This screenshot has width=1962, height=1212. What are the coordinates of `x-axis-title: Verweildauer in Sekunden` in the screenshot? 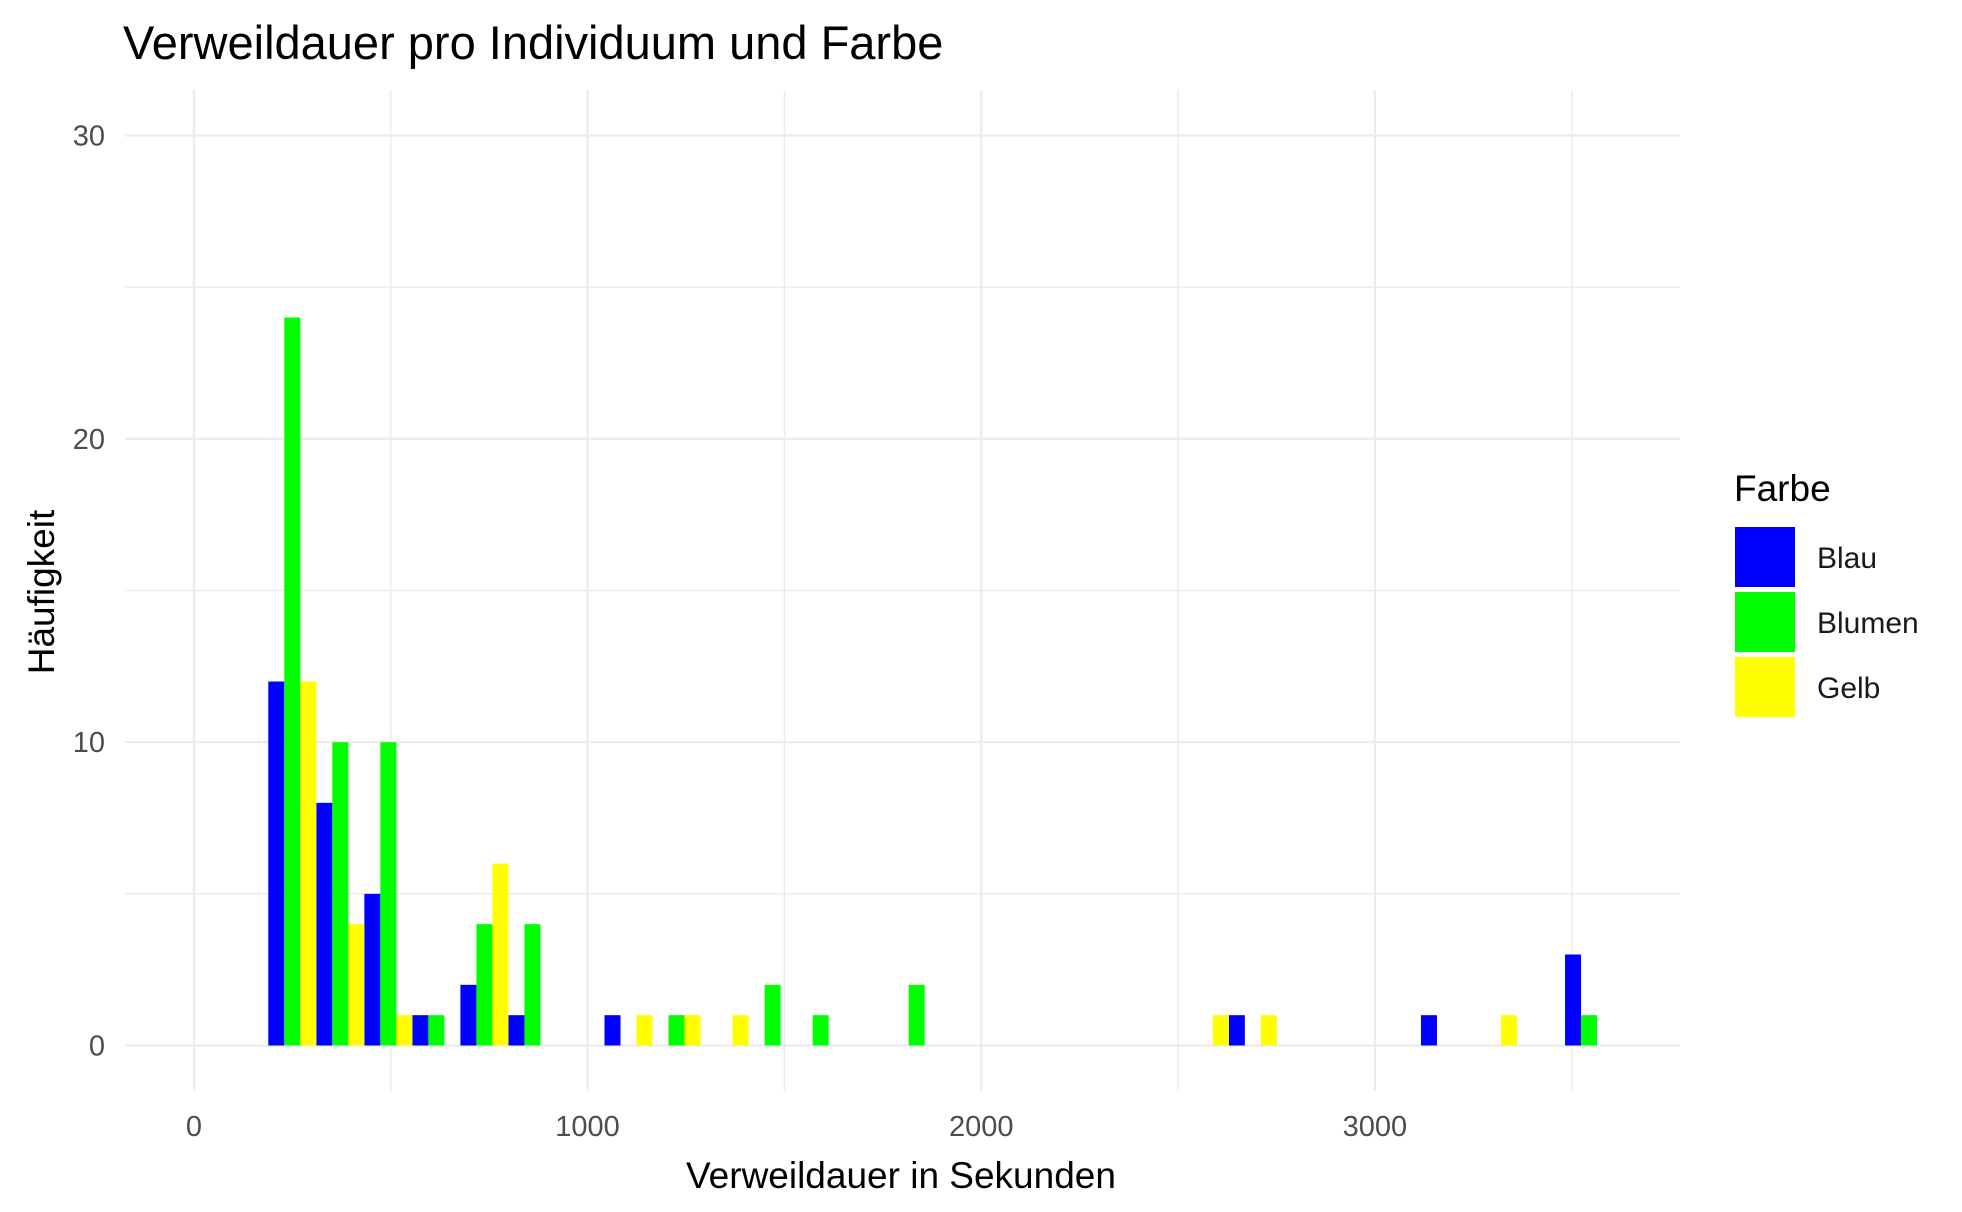 It's located at (901, 1175).